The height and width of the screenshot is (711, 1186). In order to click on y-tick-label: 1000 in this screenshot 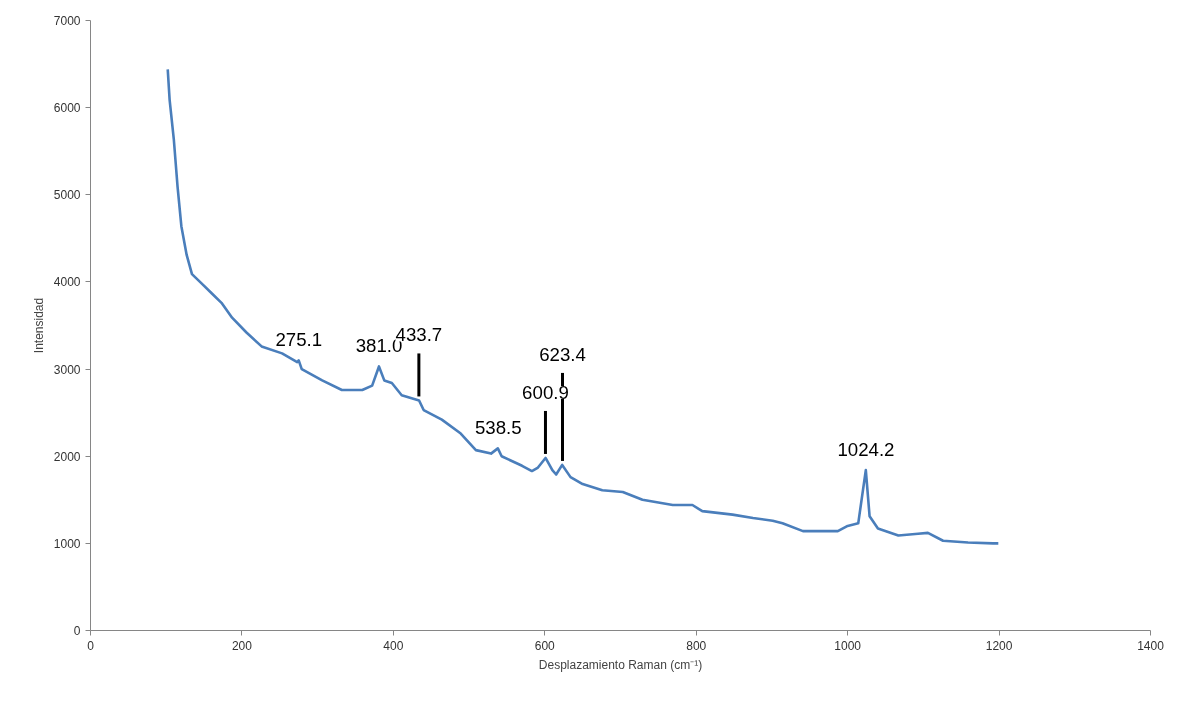, I will do `click(67, 543)`.